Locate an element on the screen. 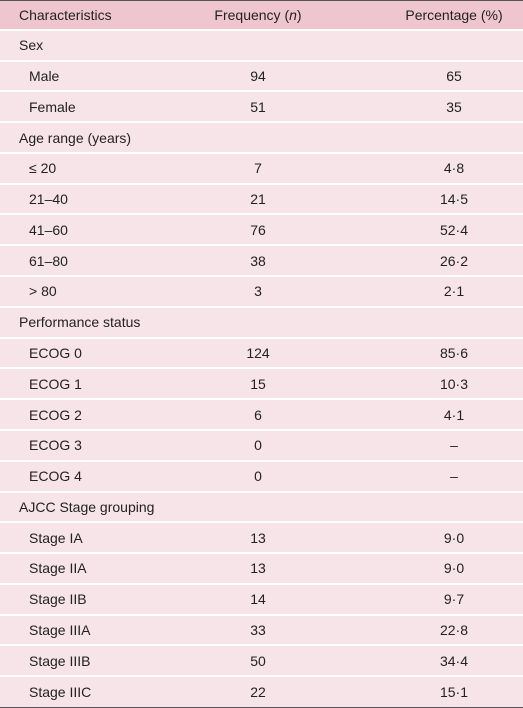 The width and height of the screenshot is (523, 708). row-label: Female is located at coordinates (52, 106).